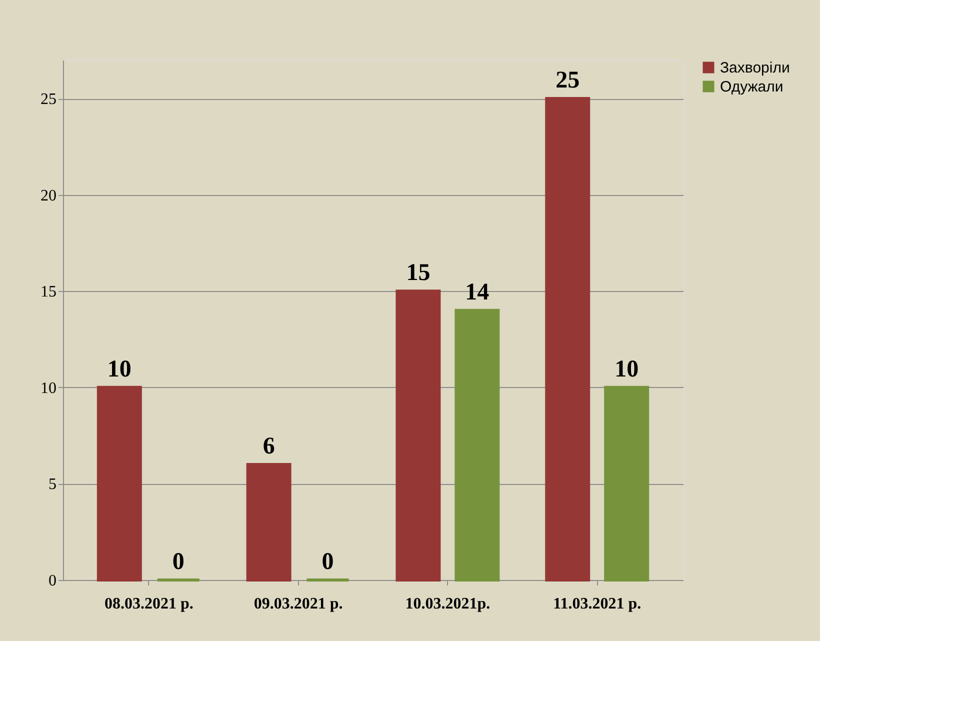  I want to click on legend-label: Одужали, so click(752, 87).